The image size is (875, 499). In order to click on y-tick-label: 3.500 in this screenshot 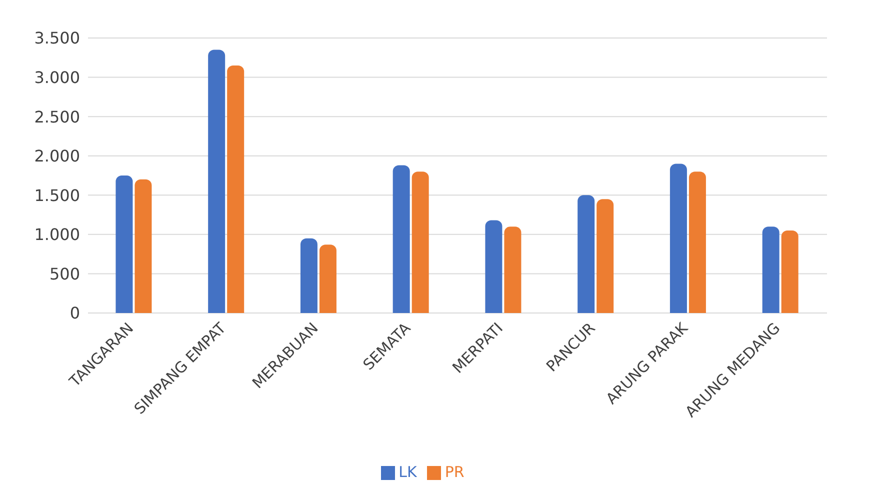, I will do `click(57, 38)`.